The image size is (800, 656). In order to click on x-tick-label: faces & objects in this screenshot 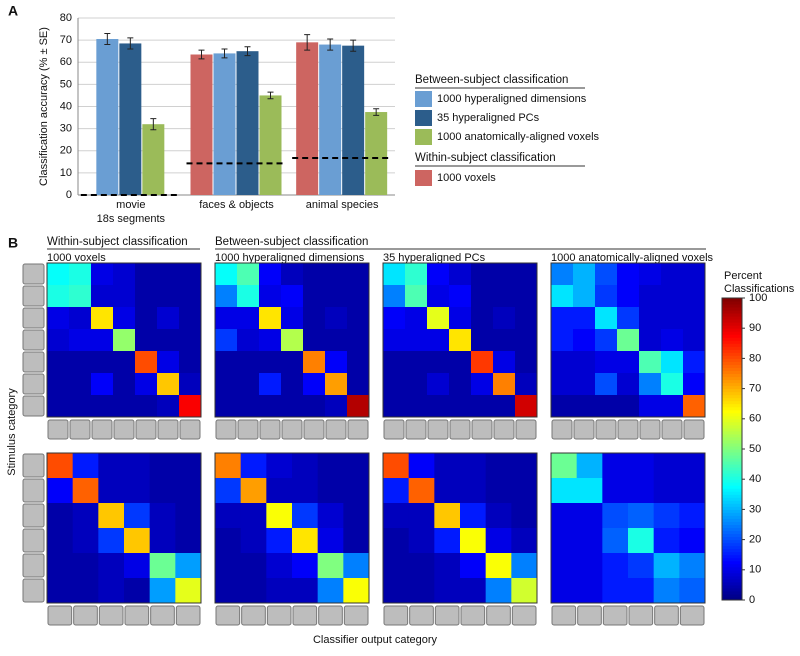, I will do `click(236, 205)`.